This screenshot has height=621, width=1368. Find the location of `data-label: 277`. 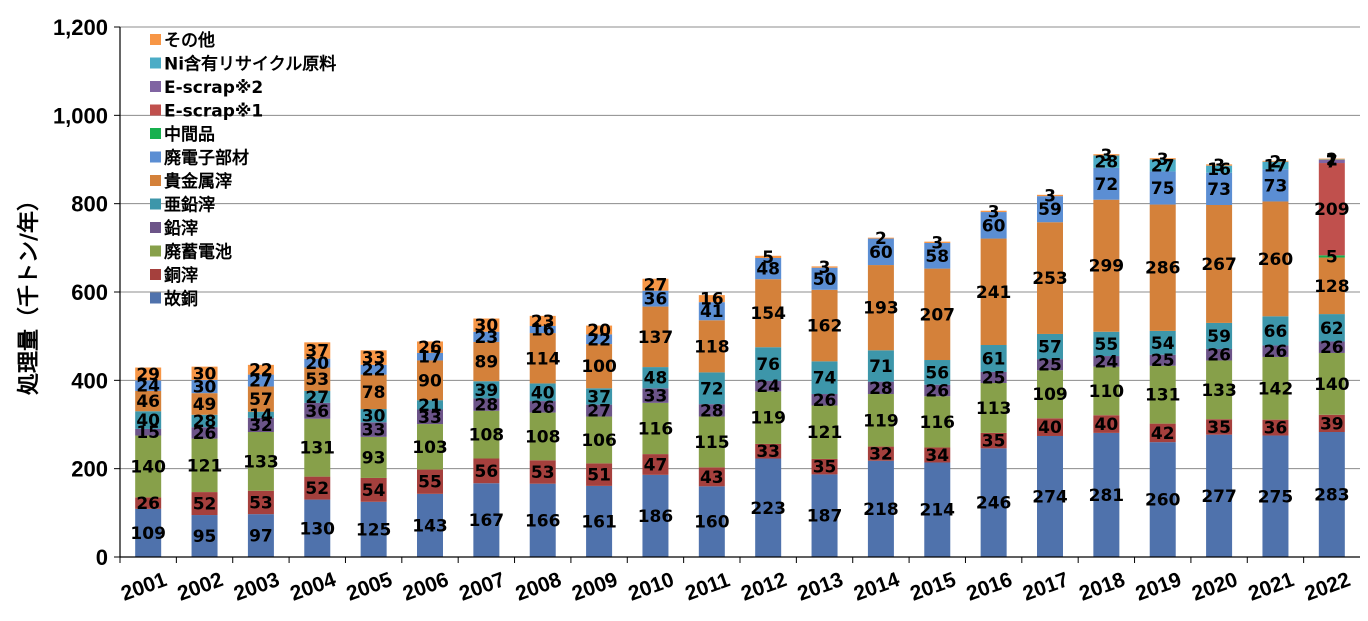

data-label: 277 is located at coordinates (1219, 497).